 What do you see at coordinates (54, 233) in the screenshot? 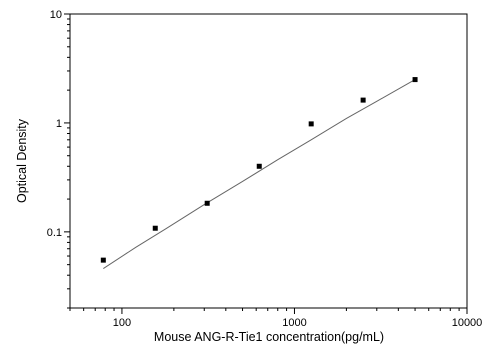
I see `y-tick-label: 0.1` at bounding box center [54, 233].